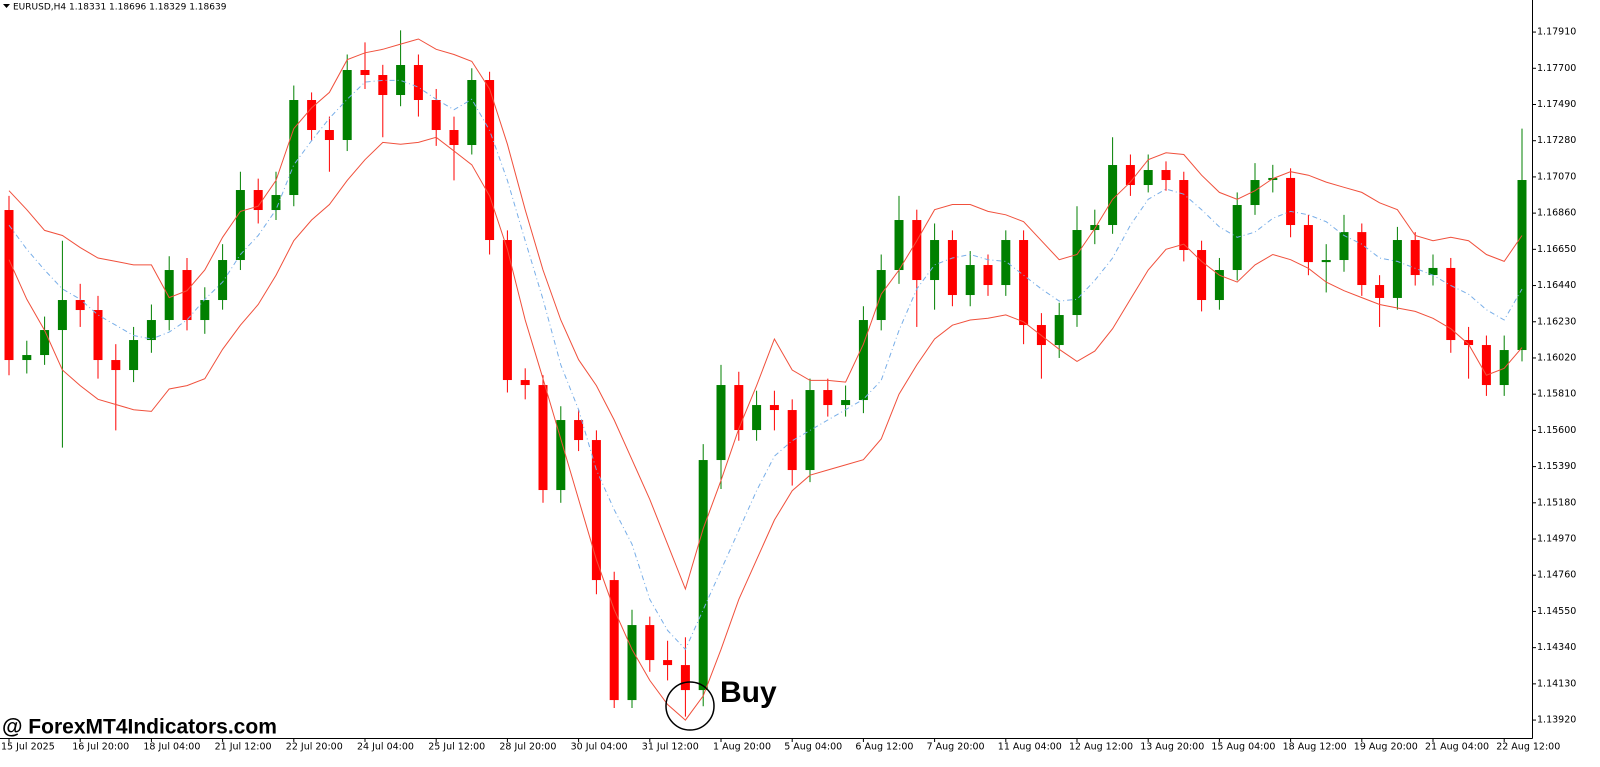  What do you see at coordinates (1556, 68) in the screenshot?
I see `y-tick-label: 1.17700` at bounding box center [1556, 68].